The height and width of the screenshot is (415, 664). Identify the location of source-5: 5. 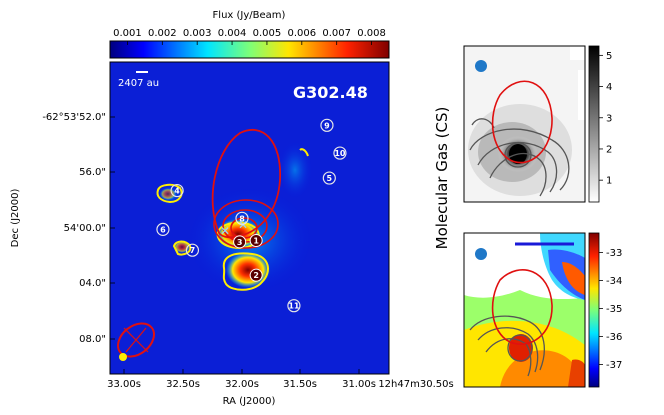
(329, 178).